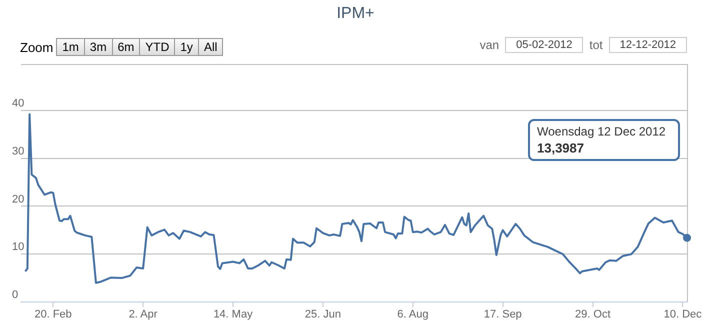  Describe the element at coordinates (596, 45) in the screenshot. I see `text: tot` at that location.